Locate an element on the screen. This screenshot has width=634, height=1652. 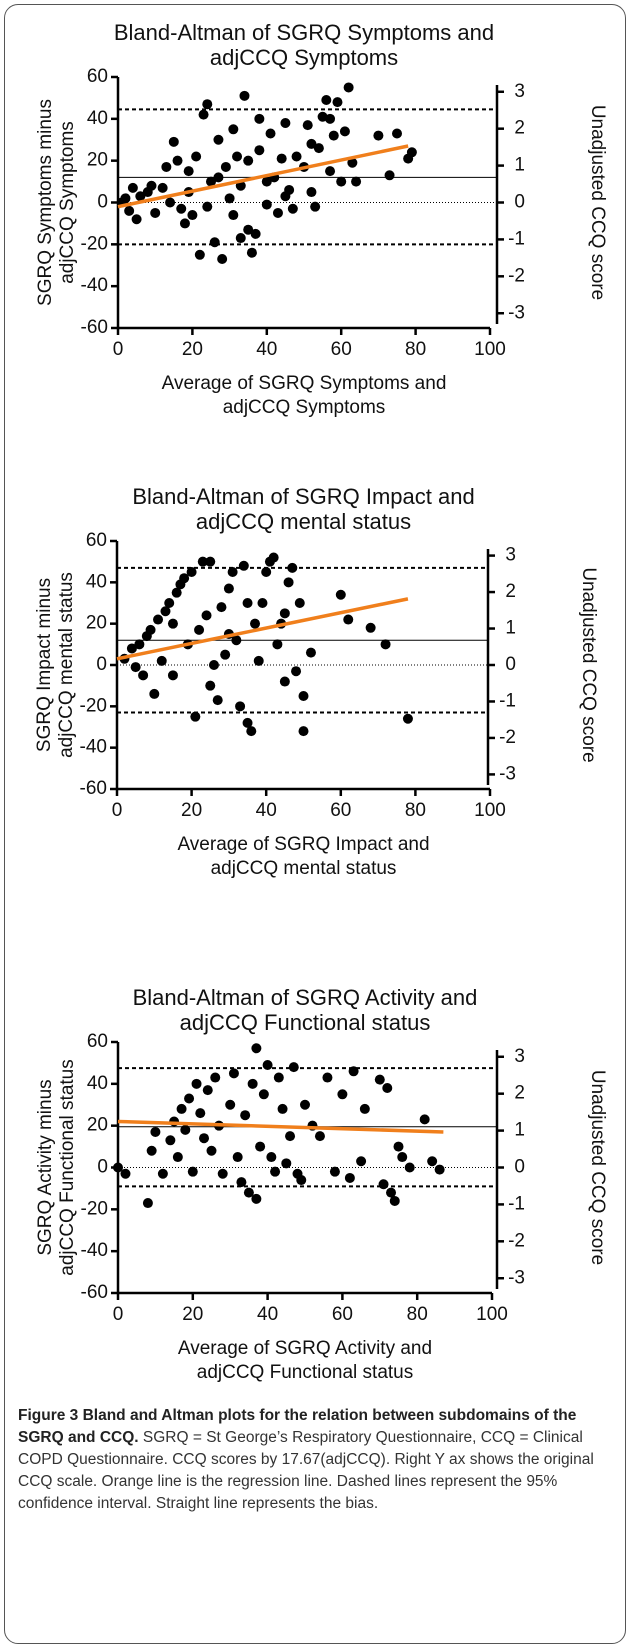
x-tick-label: 80 is located at coordinates (417, 1314).